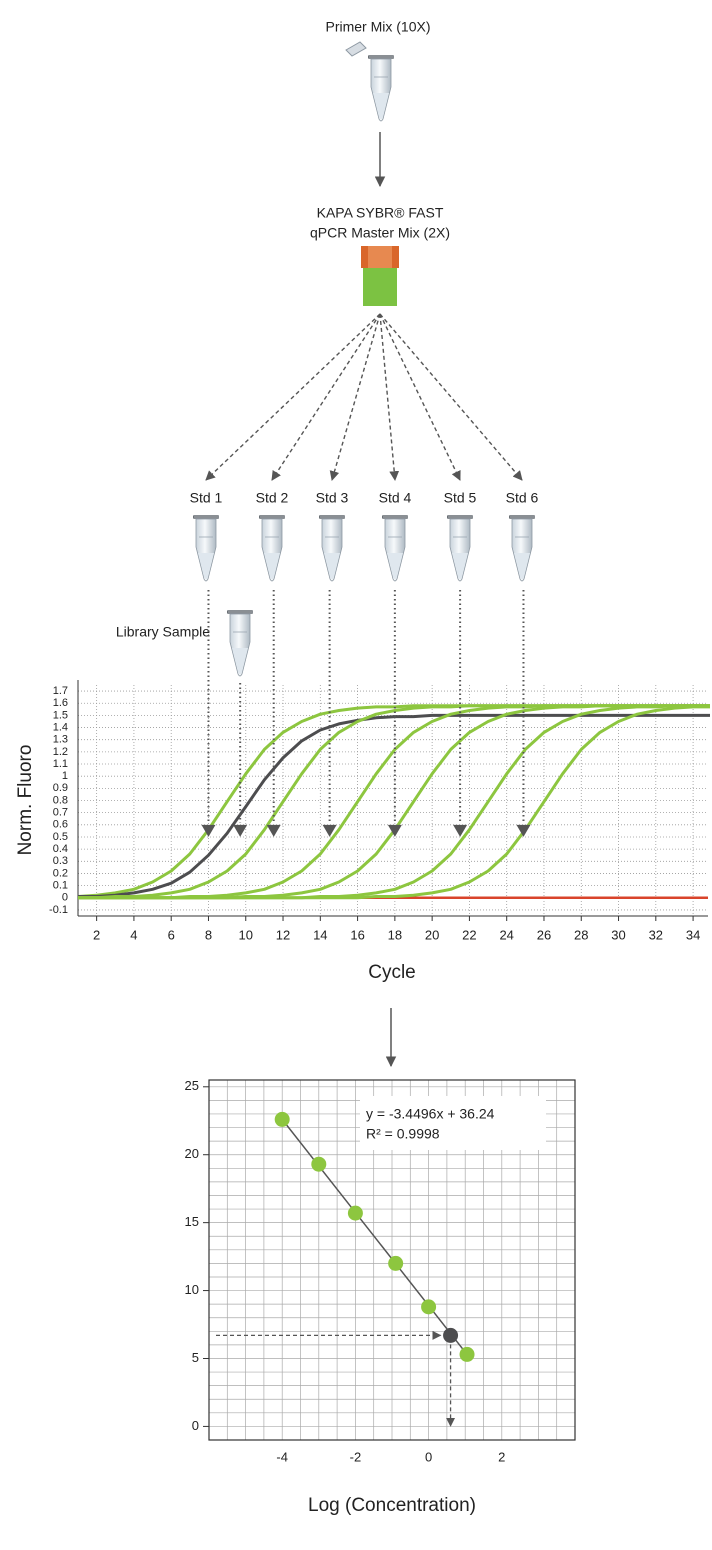 This screenshot has height=1550, width=712. I want to click on standard-label: Std 1, so click(206, 498).